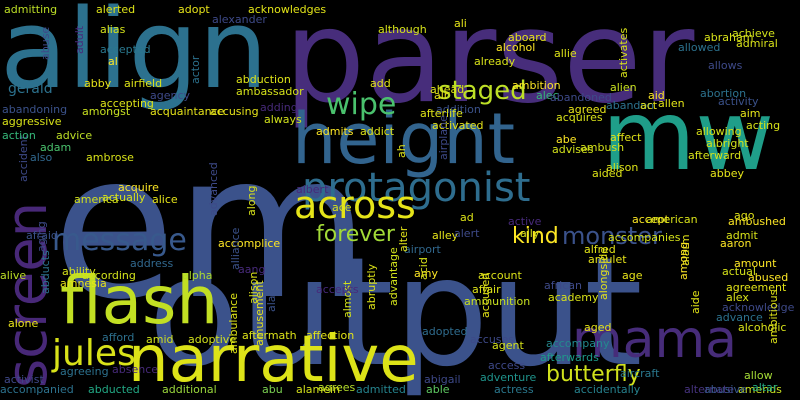 The image size is (800, 400). What do you see at coordinates (525, 221) in the screenshot?
I see `word-active: active` at bounding box center [525, 221].